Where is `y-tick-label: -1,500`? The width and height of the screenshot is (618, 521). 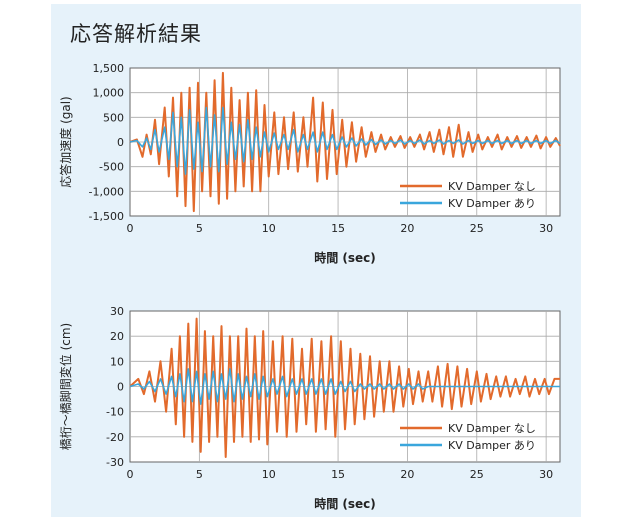 y-tick-label: -1,500 is located at coordinates (106, 216).